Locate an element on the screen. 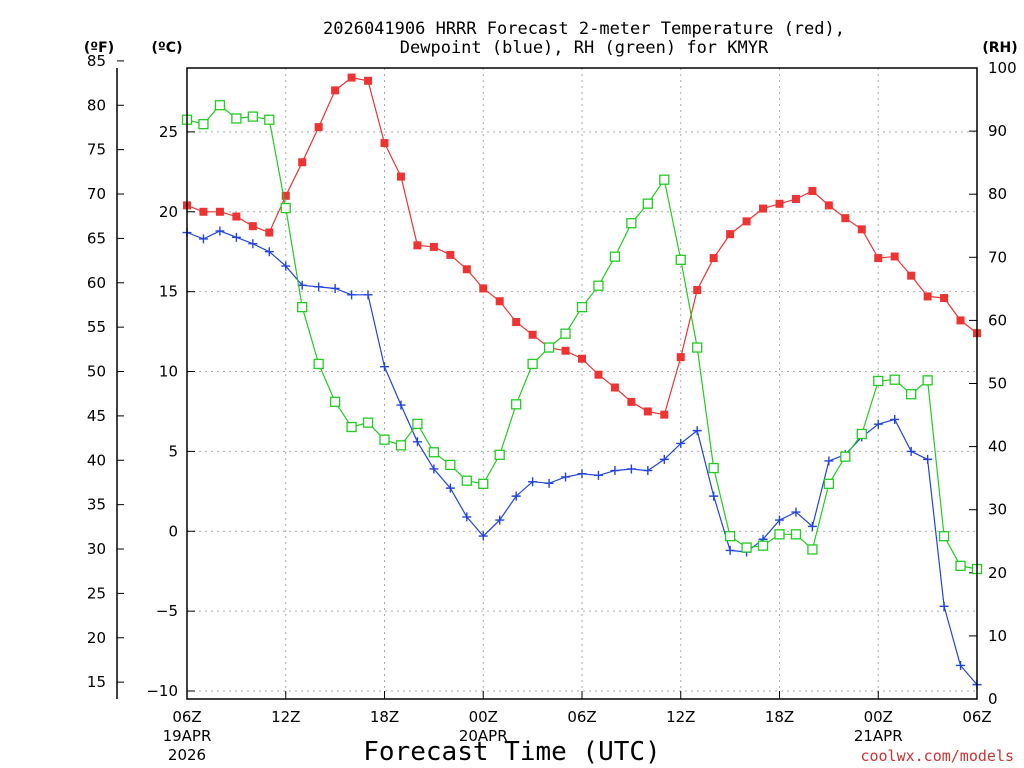  rh-tick-label: 10 is located at coordinates (997, 636).